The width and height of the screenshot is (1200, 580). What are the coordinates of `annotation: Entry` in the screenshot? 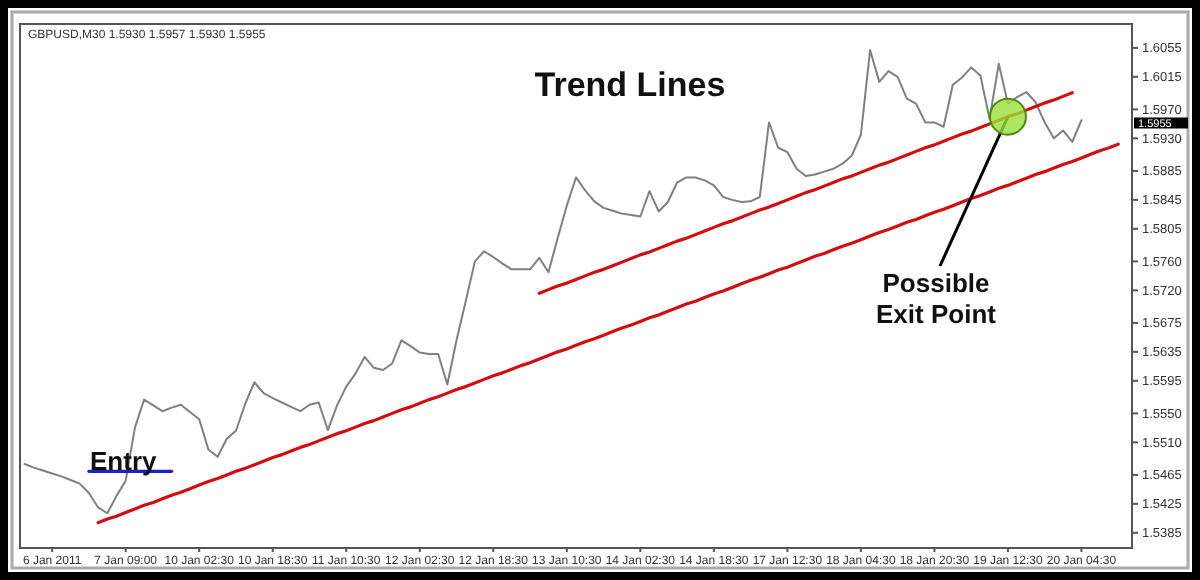 It's located at (124, 461).